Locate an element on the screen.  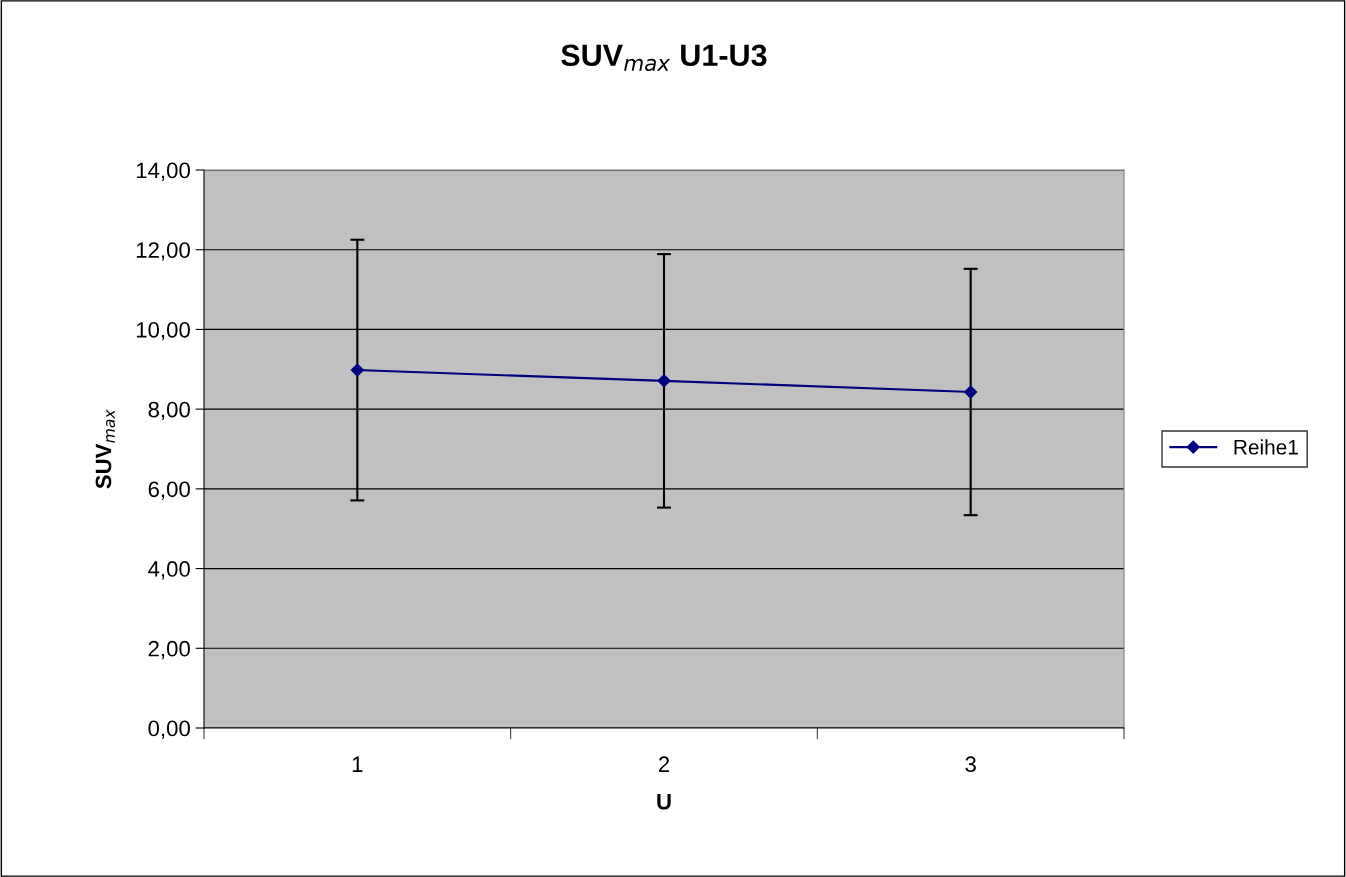
y-tick-label: 2,00 is located at coordinates (169, 650).